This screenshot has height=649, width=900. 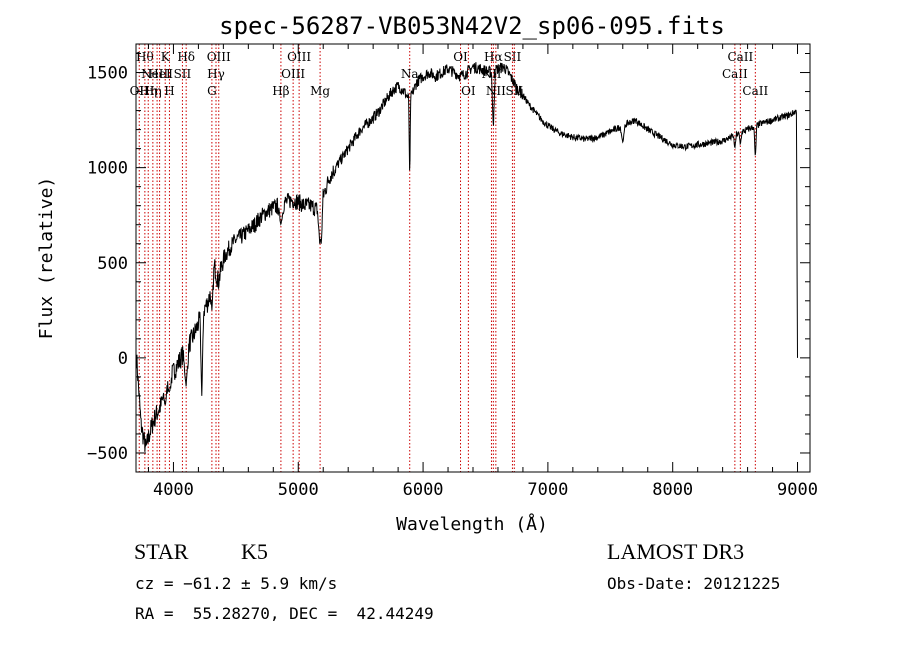 What do you see at coordinates (212, 91) in the screenshot?
I see `marker-label: G` at bounding box center [212, 91].